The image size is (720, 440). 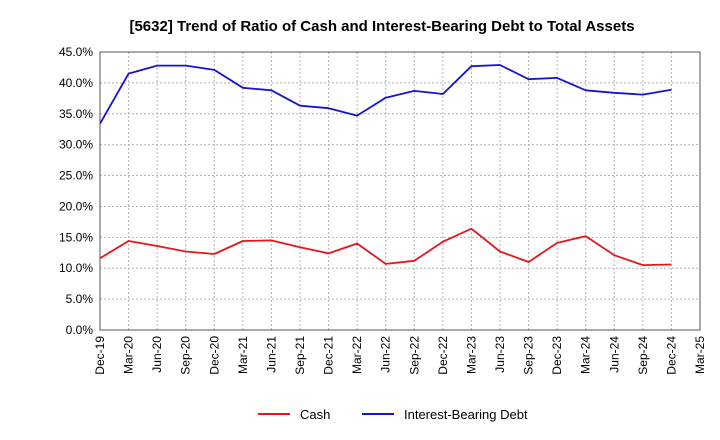 What do you see at coordinates (557, 355) in the screenshot?
I see `x-tick-label: Dec-23` at bounding box center [557, 355].